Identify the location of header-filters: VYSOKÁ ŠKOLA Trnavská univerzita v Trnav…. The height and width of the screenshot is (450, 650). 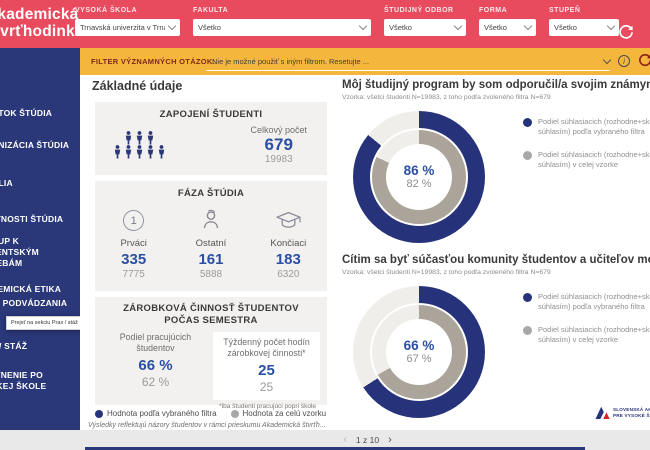
(347, 21).